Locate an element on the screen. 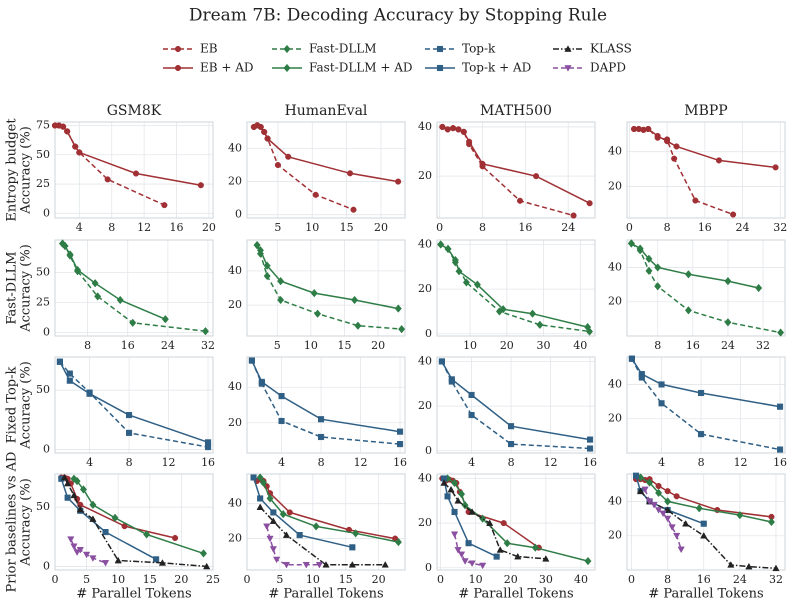  y-tick-label: 50 is located at coordinates (43, 506).